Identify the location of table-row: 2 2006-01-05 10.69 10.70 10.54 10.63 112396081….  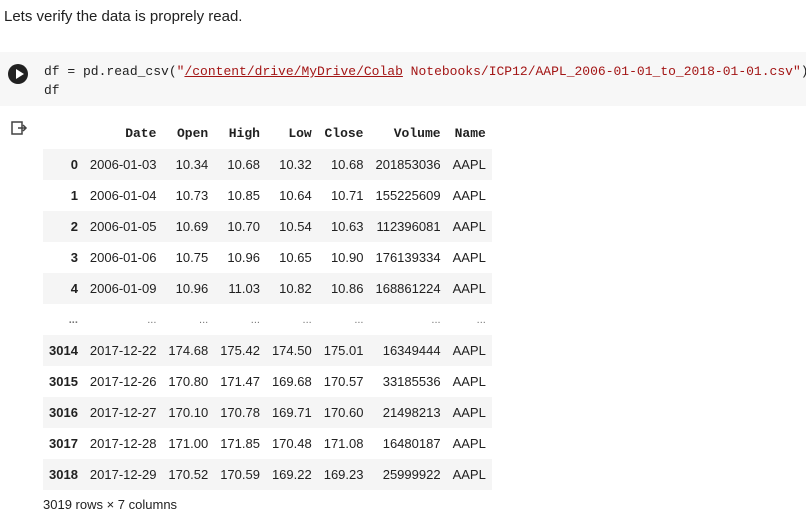
(267, 226).